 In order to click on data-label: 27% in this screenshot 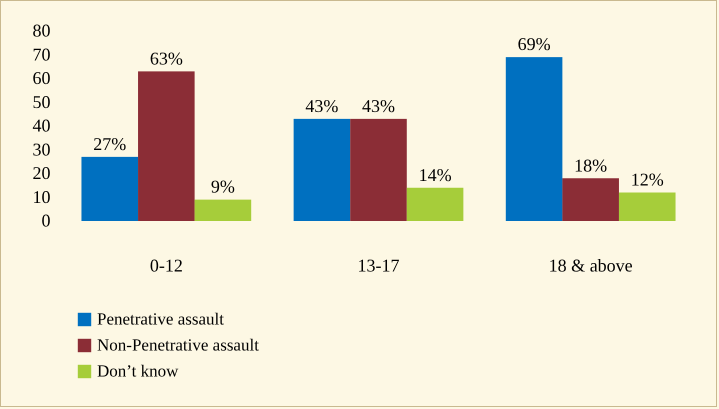, I will do `click(109, 144)`.